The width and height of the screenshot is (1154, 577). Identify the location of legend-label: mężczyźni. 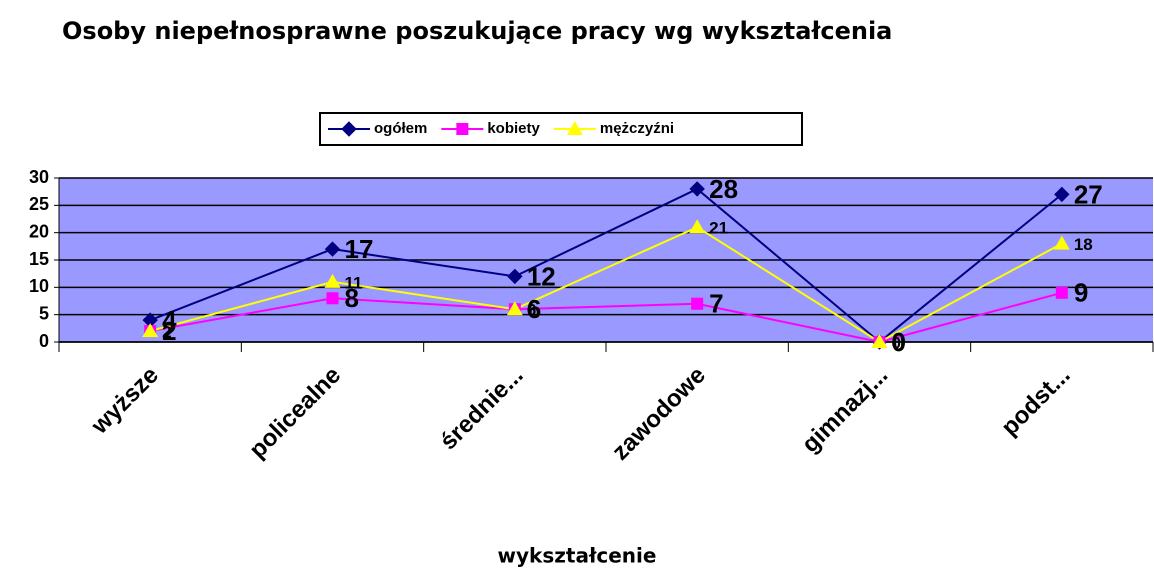
(637, 128).